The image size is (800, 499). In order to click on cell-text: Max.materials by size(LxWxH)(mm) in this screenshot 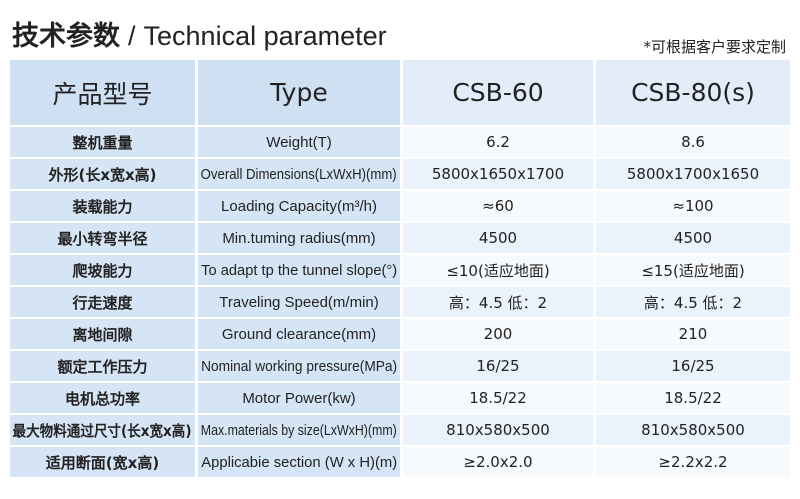, I will do `click(299, 430)`.